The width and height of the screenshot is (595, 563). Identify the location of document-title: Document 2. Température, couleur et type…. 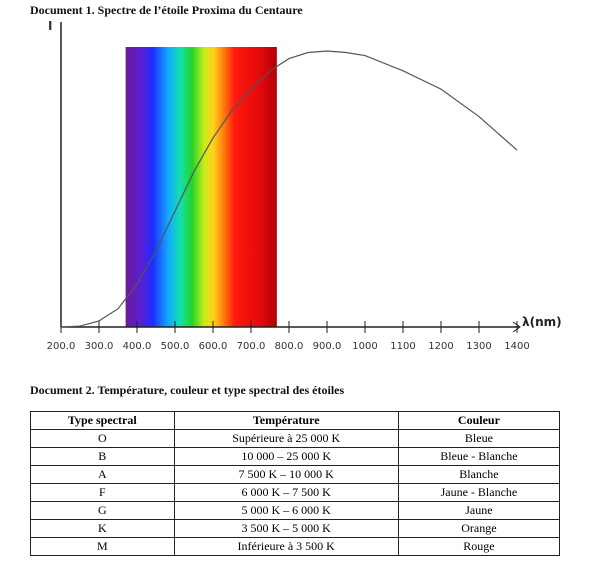
(187, 390).